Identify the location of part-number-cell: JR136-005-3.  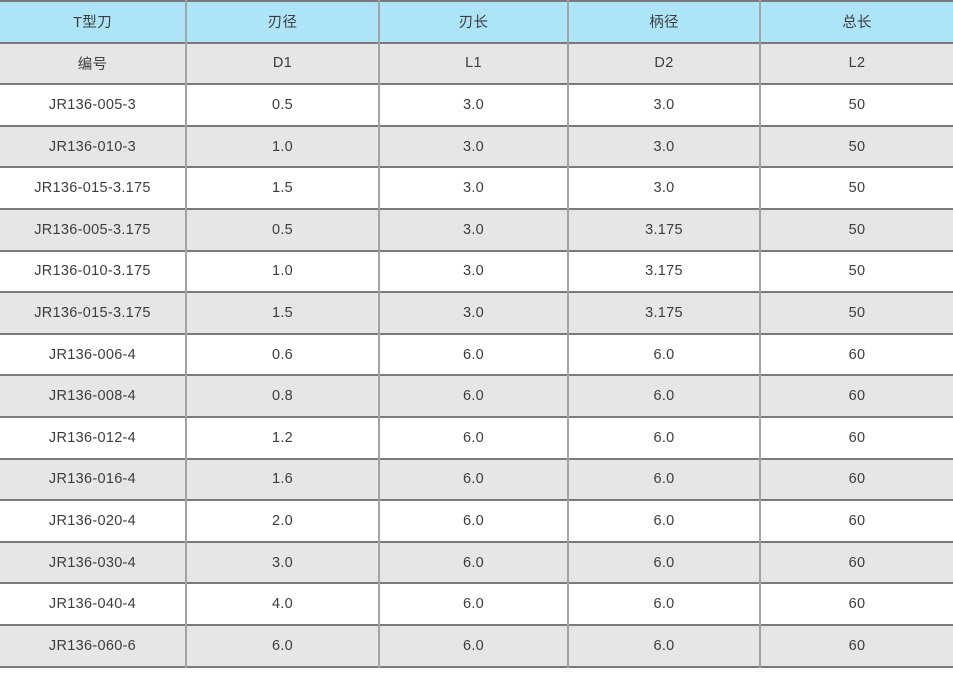
(93, 105).